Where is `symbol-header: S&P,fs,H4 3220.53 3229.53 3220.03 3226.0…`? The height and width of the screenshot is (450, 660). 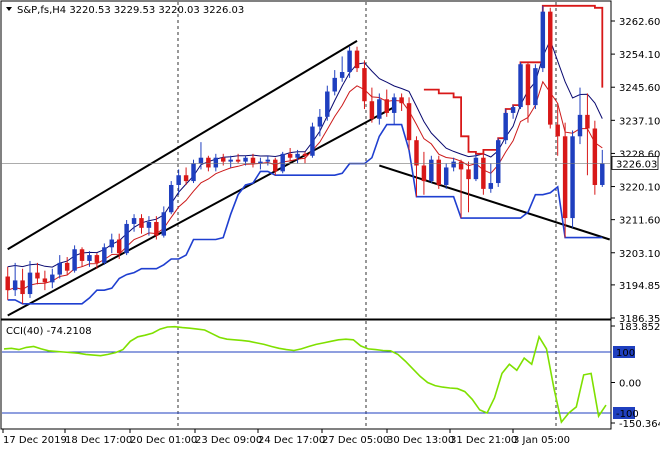
symbol-header: S&P,fs,H4 3220.53 3229.53 3220.03 3226.0… is located at coordinates (125, 10).